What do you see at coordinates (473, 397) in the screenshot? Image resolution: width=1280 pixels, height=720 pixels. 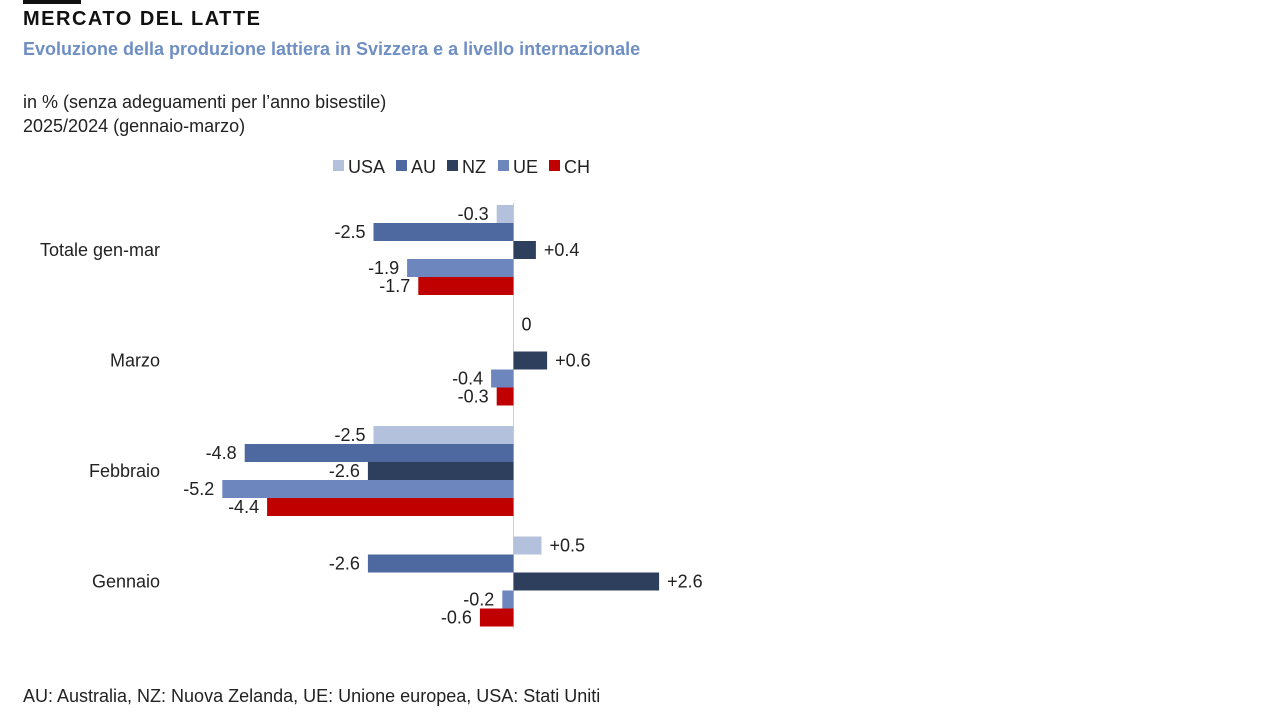 I see `data-label-ch-marzo: -0.3` at bounding box center [473, 397].